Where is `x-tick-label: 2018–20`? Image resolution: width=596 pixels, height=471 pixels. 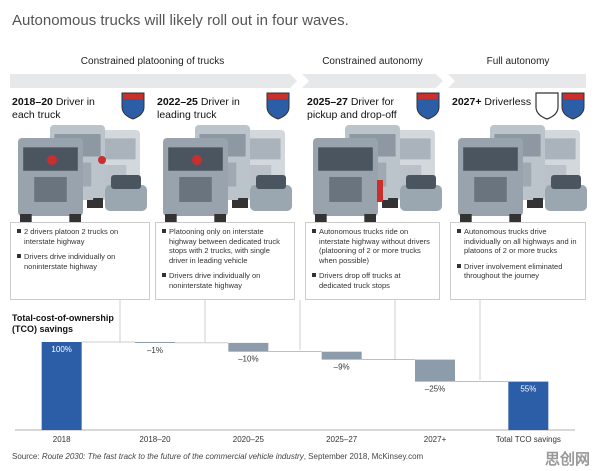 x-tick-label: 2018–20 is located at coordinates (155, 439).